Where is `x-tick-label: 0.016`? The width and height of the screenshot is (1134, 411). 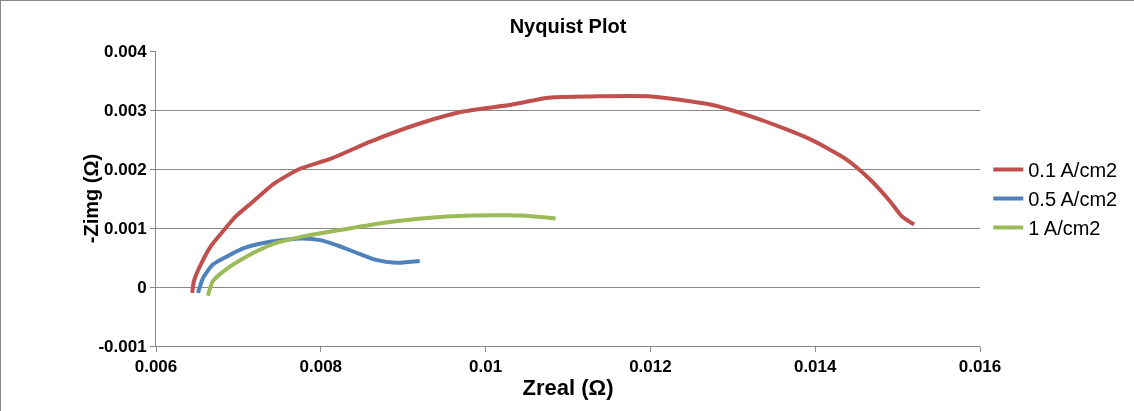 x-tick-label: 0.016 is located at coordinates (980, 367).